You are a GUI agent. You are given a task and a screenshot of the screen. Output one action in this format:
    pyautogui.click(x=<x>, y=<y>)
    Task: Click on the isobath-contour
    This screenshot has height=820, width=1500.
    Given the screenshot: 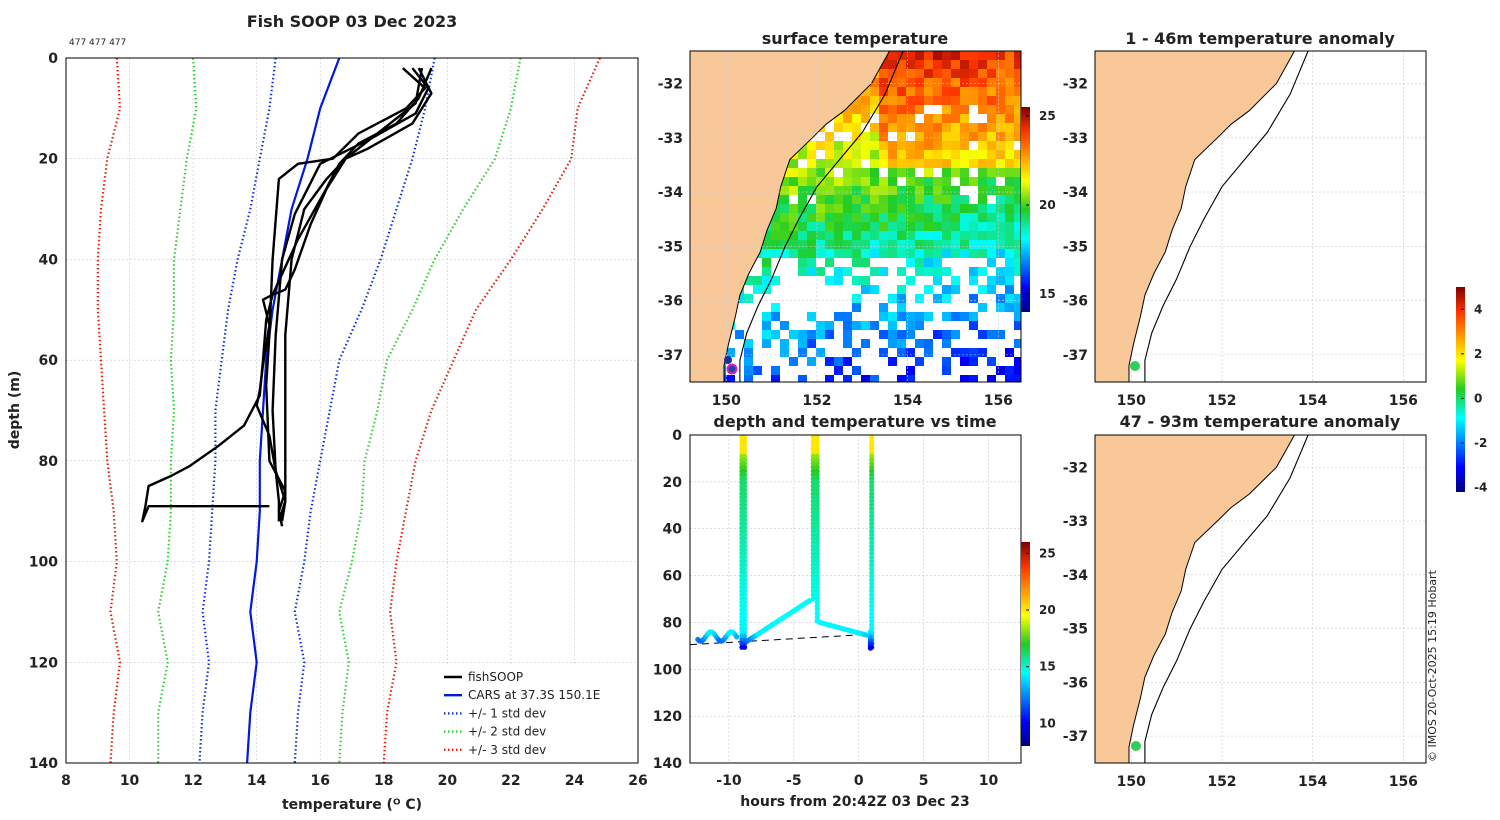 What is the action you would take?
    pyautogui.click(x=1226, y=599)
    